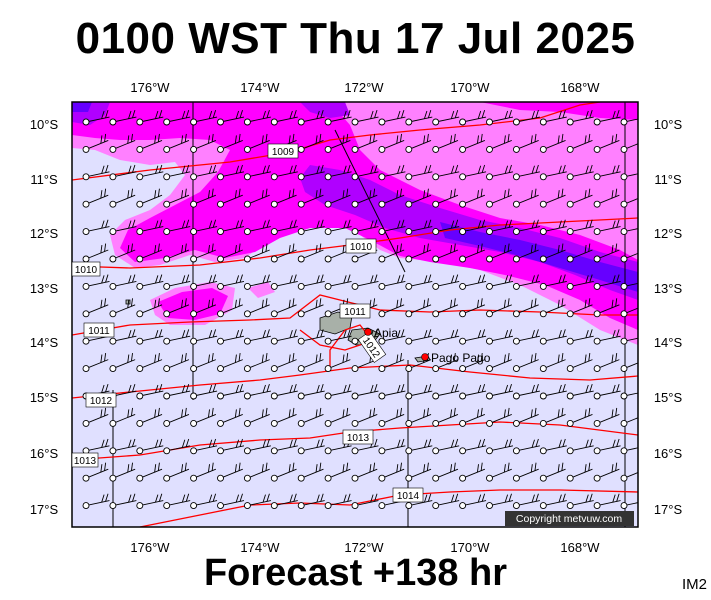 Image resolution: width=711 pixels, height=600 pixels. I want to click on light-rain-patch-small, so click(261, 290).